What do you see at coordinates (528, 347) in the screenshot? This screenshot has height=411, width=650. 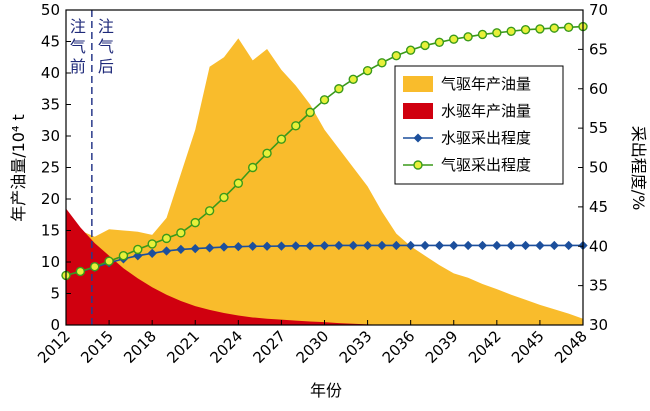 I see `x-tick-label: 2045` at bounding box center [528, 347].